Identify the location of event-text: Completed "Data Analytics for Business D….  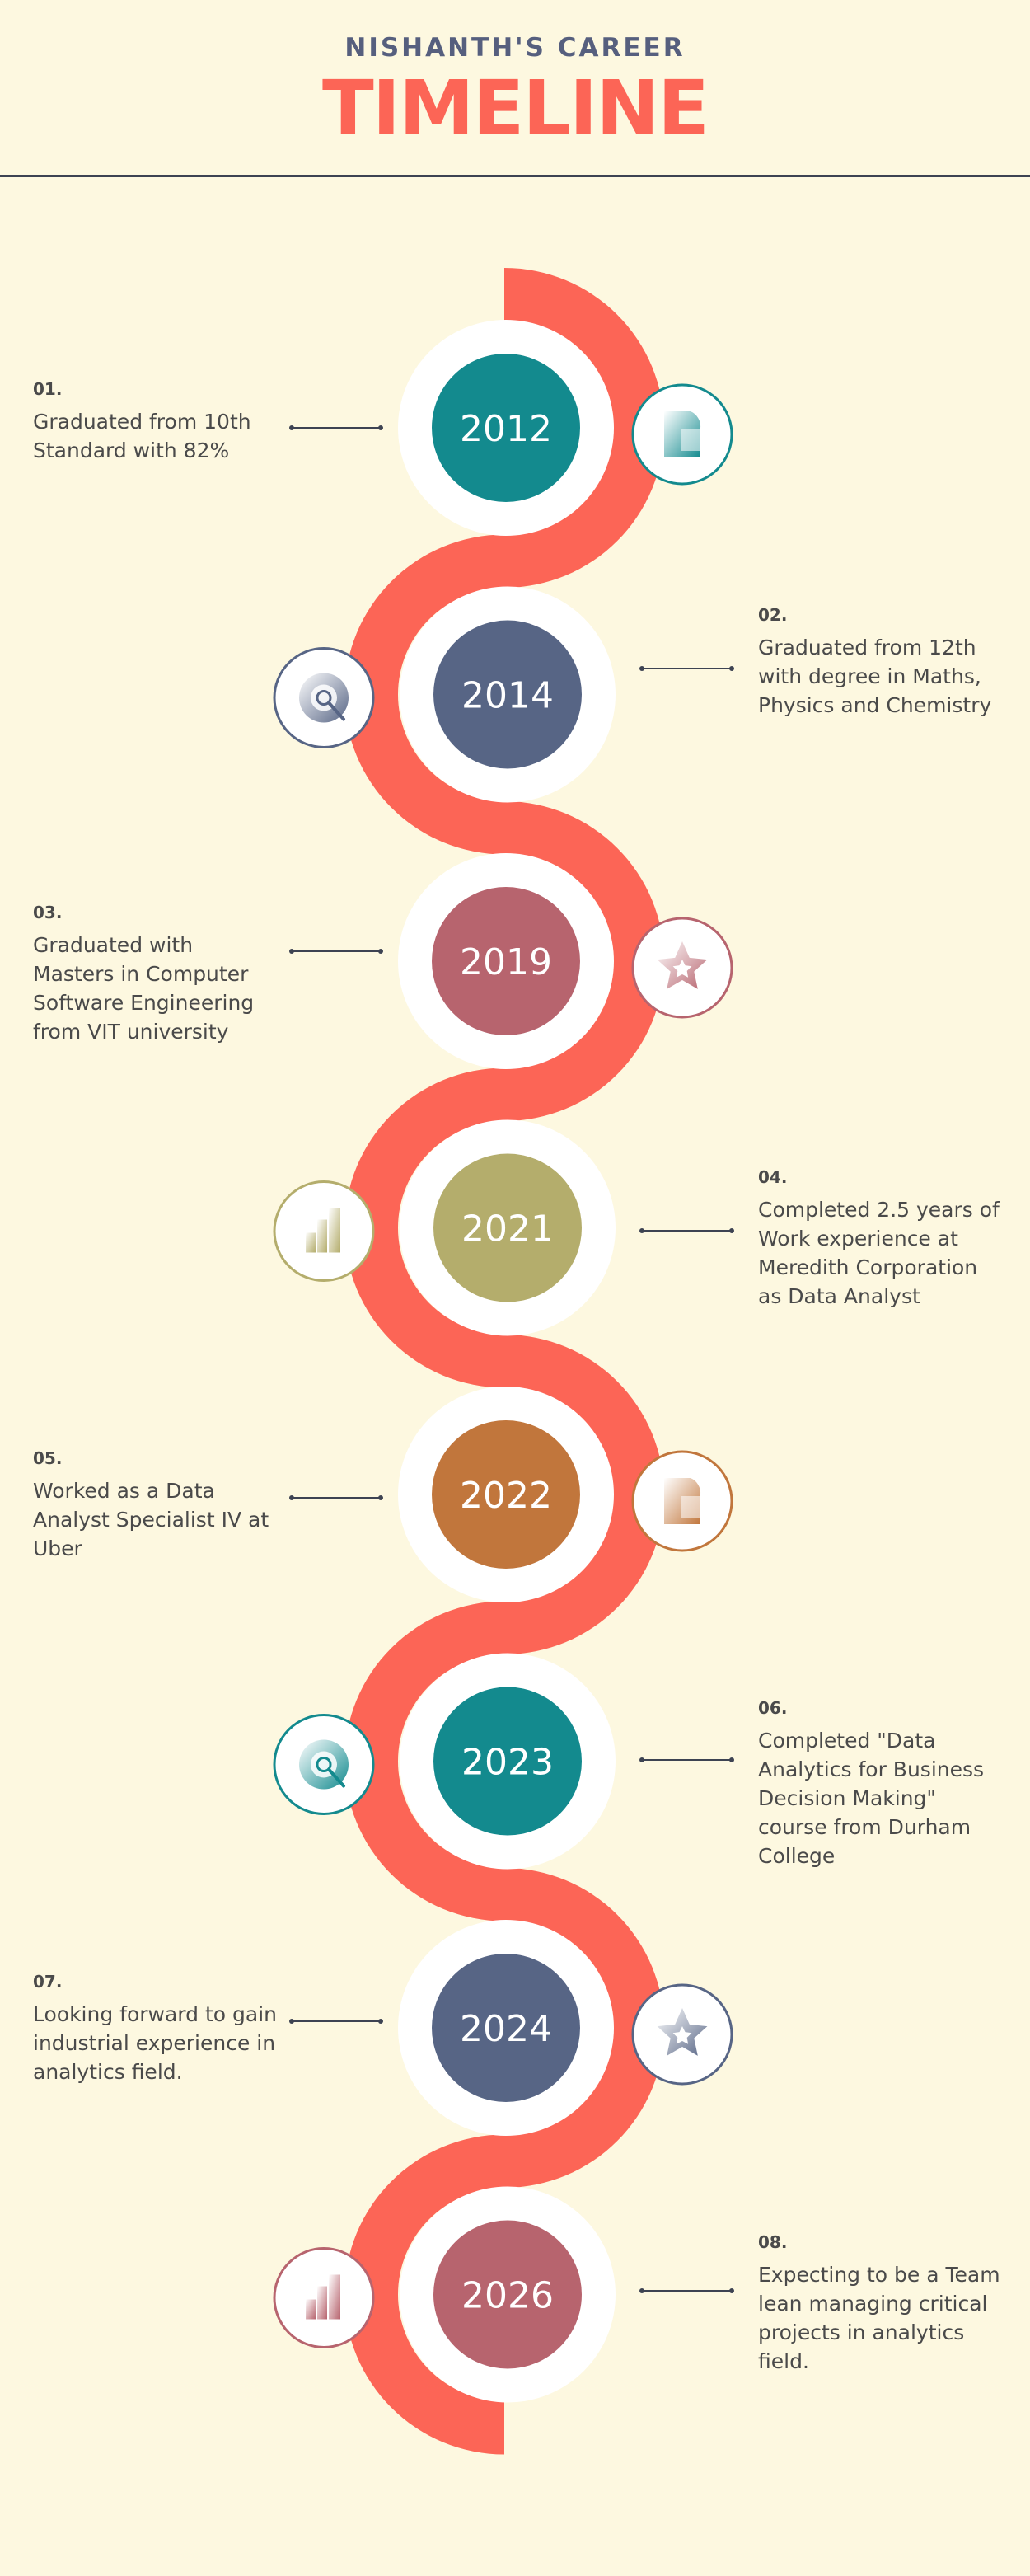
(871, 1799).